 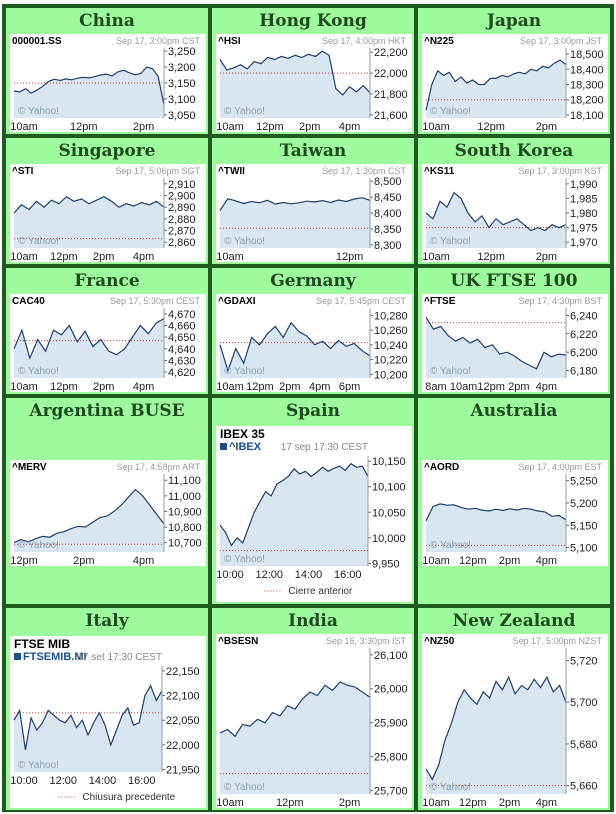 I want to click on y-tick-label: 22,050, so click(x=183, y=721).